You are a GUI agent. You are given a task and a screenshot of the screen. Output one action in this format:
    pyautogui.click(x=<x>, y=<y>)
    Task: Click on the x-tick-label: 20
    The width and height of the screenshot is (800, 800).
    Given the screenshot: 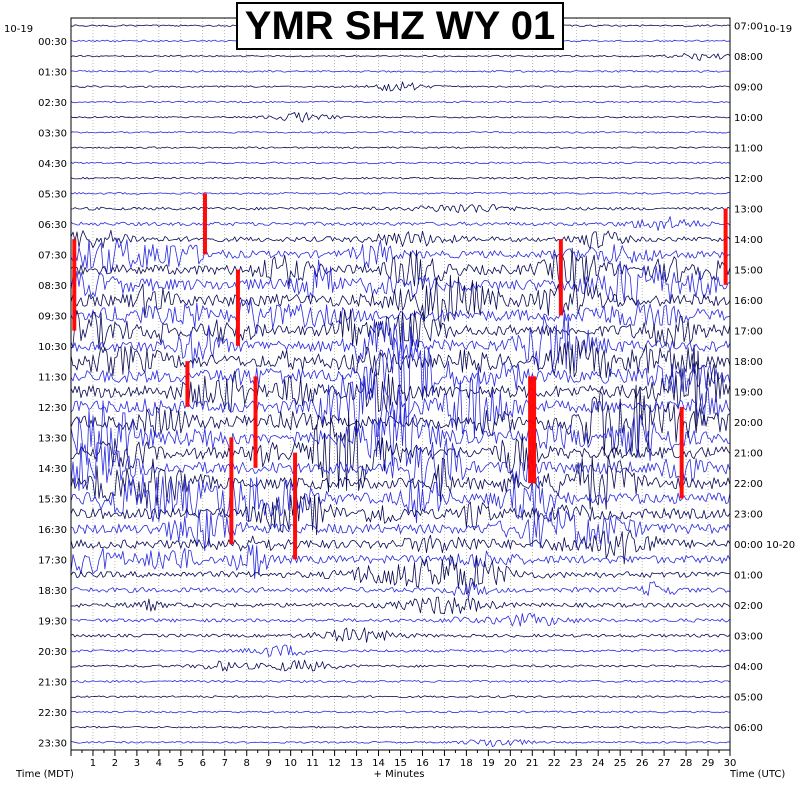 What is the action you would take?
    pyautogui.click(x=510, y=763)
    